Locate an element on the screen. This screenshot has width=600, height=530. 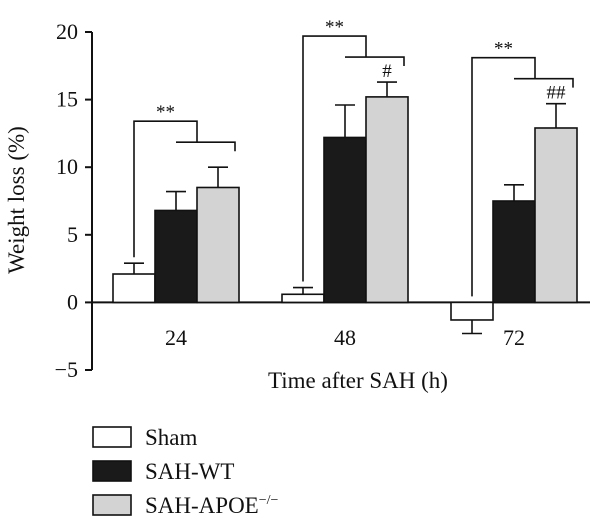
x-axis-title: Time after SAH (h) is located at coordinates (358, 380).